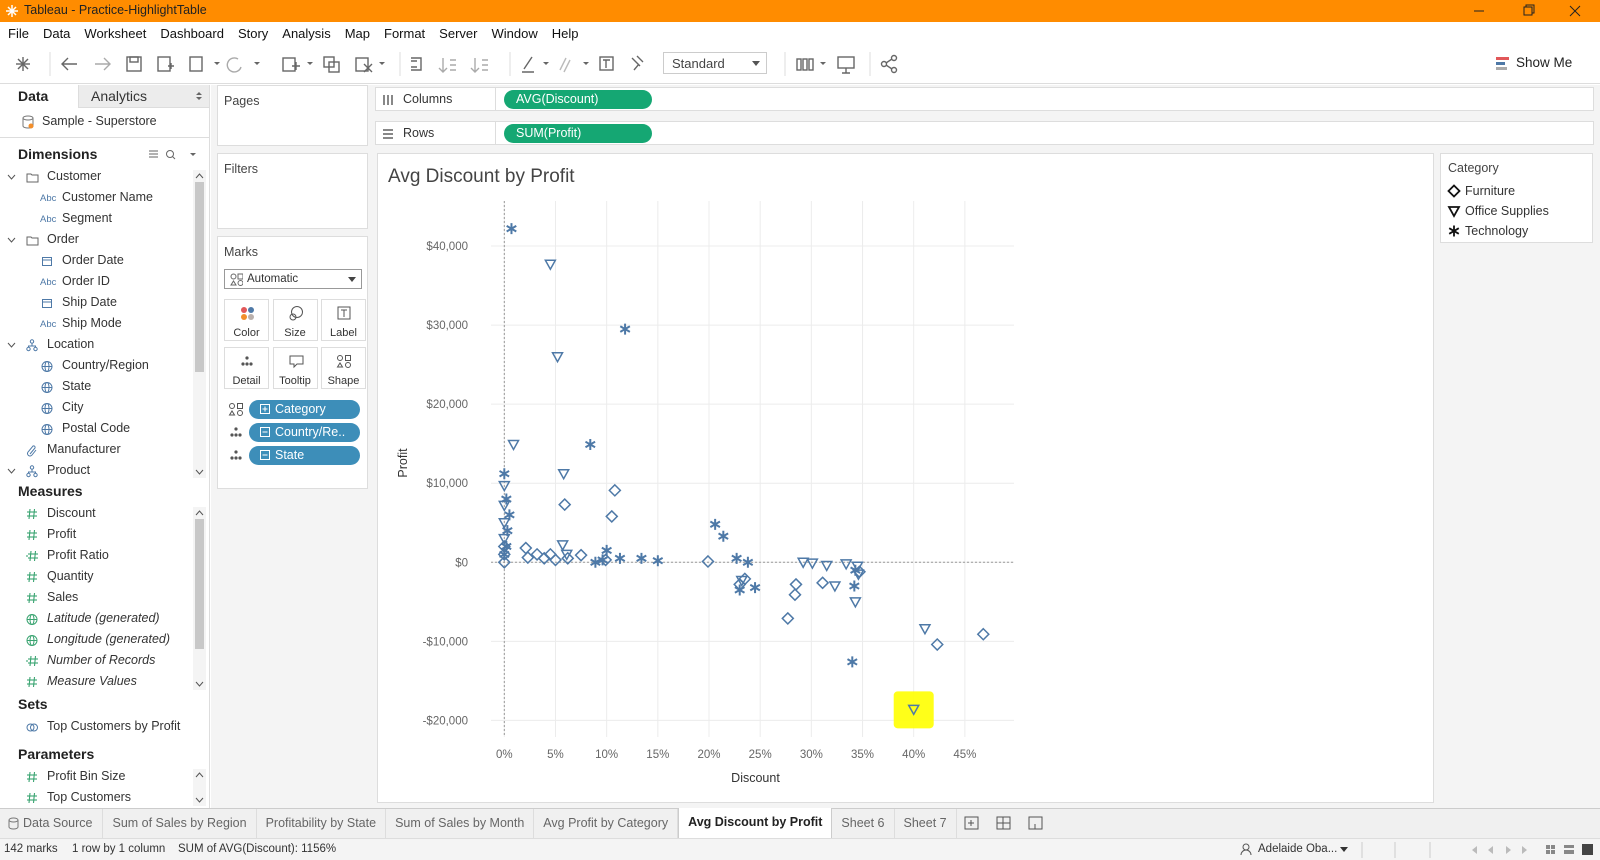 This screenshot has width=1600, height=860. Describe the element at coordinates (265, 432) in the screenshot. I see `pill-expander` at that location.